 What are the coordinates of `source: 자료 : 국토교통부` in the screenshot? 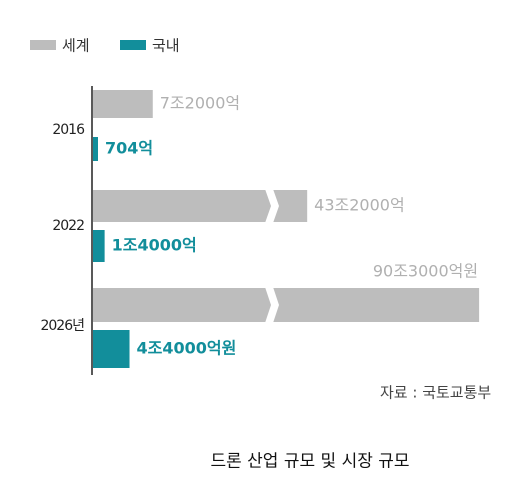 It's located at (435, 393).